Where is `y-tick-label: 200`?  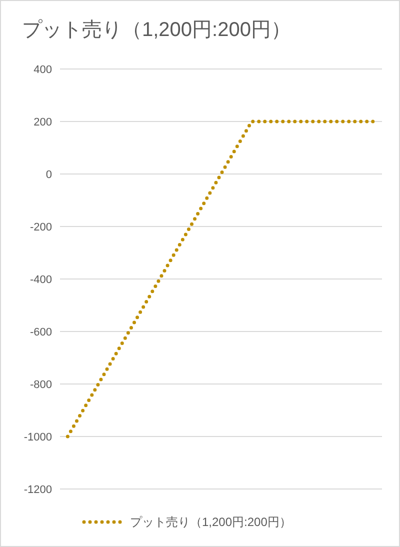 y-tick-label: 200 is located at coordinates (43, 122).